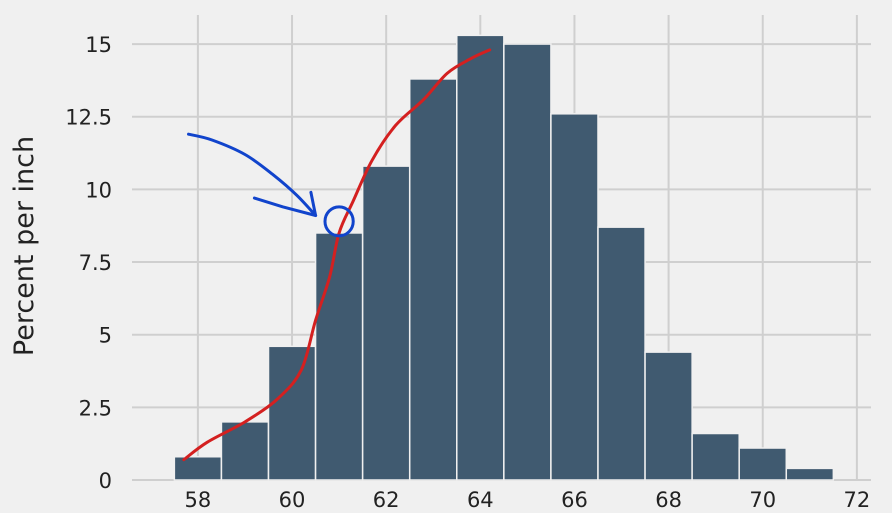 The height and width of the screenshot is (513, 892). I want to click on x-tick-label: 70, so click(762, 500).